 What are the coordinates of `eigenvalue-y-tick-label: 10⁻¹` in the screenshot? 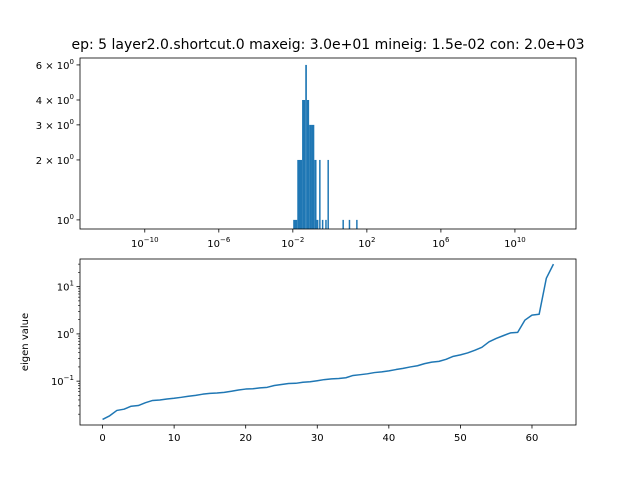 It's located at (62, 381).